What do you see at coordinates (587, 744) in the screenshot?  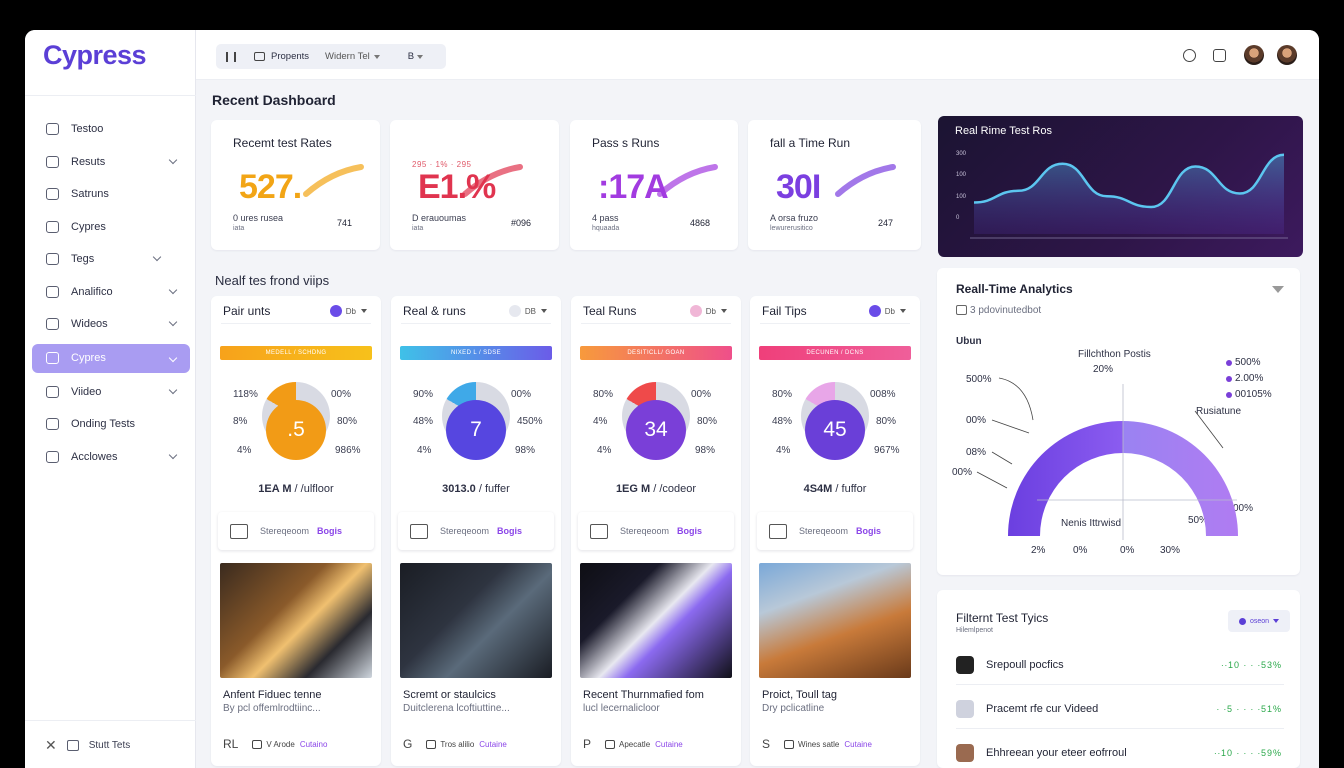 I see `footer-glyph: P` at bounding box center [587, 744].